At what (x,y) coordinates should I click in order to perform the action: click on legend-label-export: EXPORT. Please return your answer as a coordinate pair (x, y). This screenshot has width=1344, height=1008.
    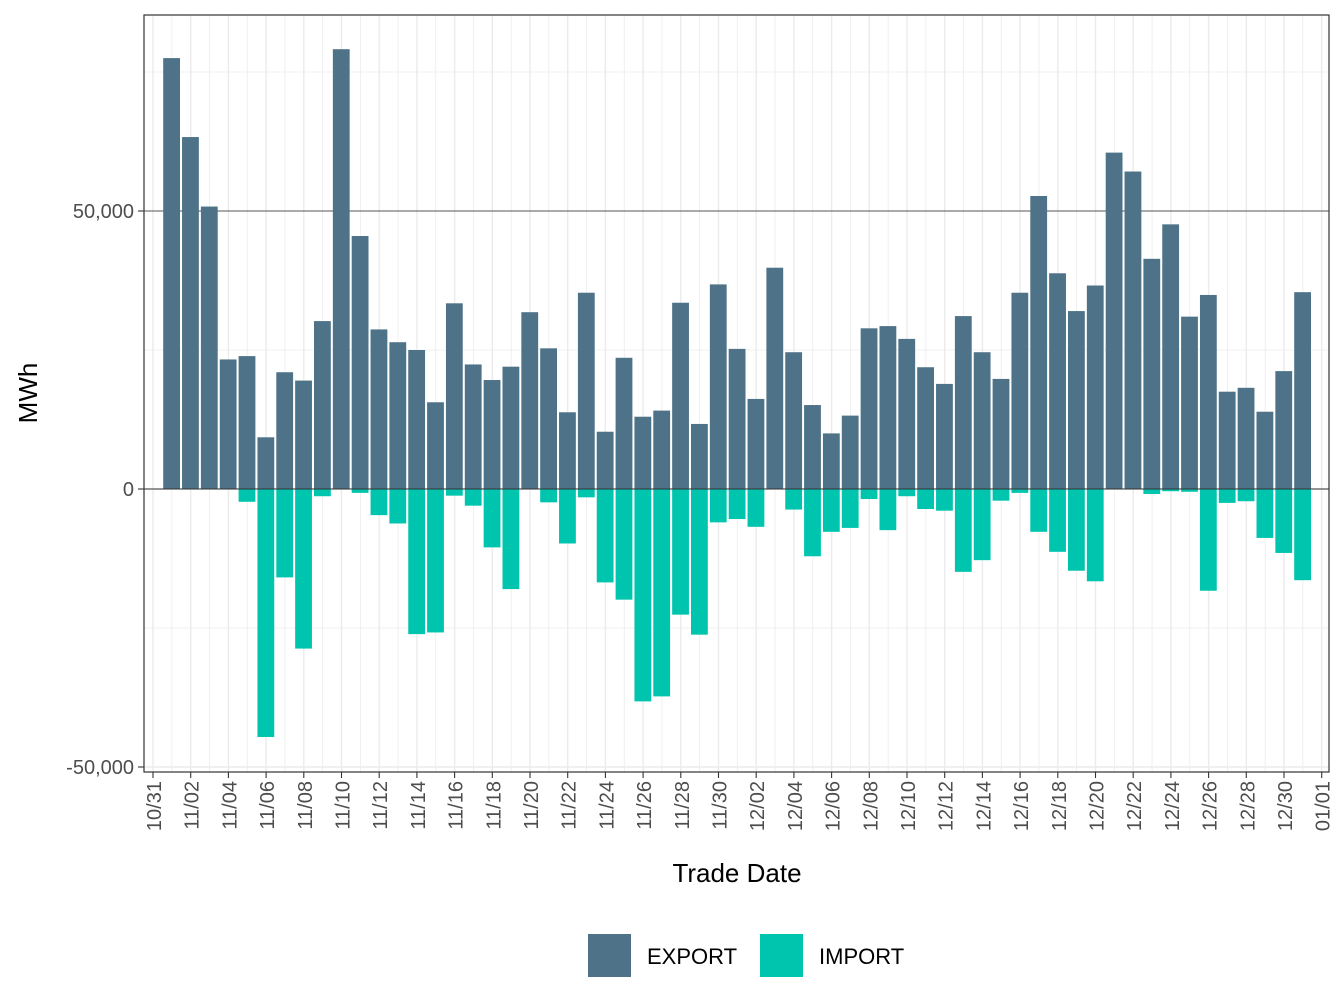
    Looking at the image, I should click on (692, 956).